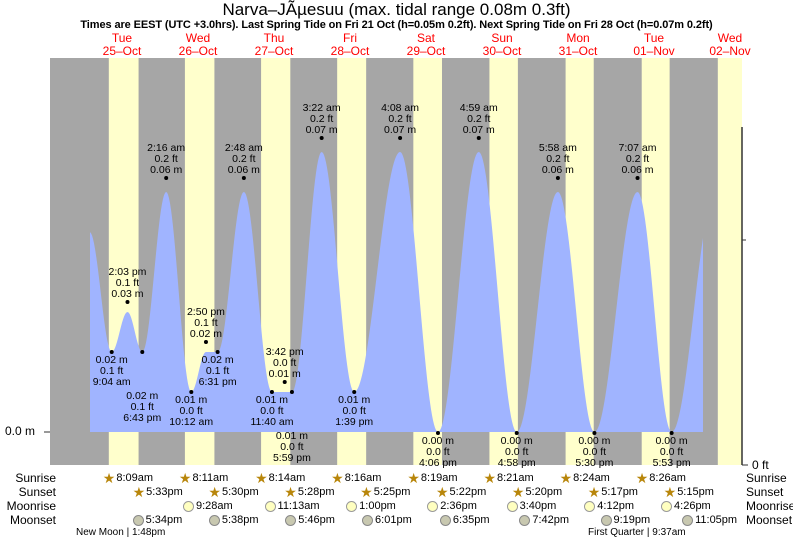  What do you see at coordinates (468, 492) in the screenshot?
I see `event-time: 5:22pm` at bounding box center [468, 492].